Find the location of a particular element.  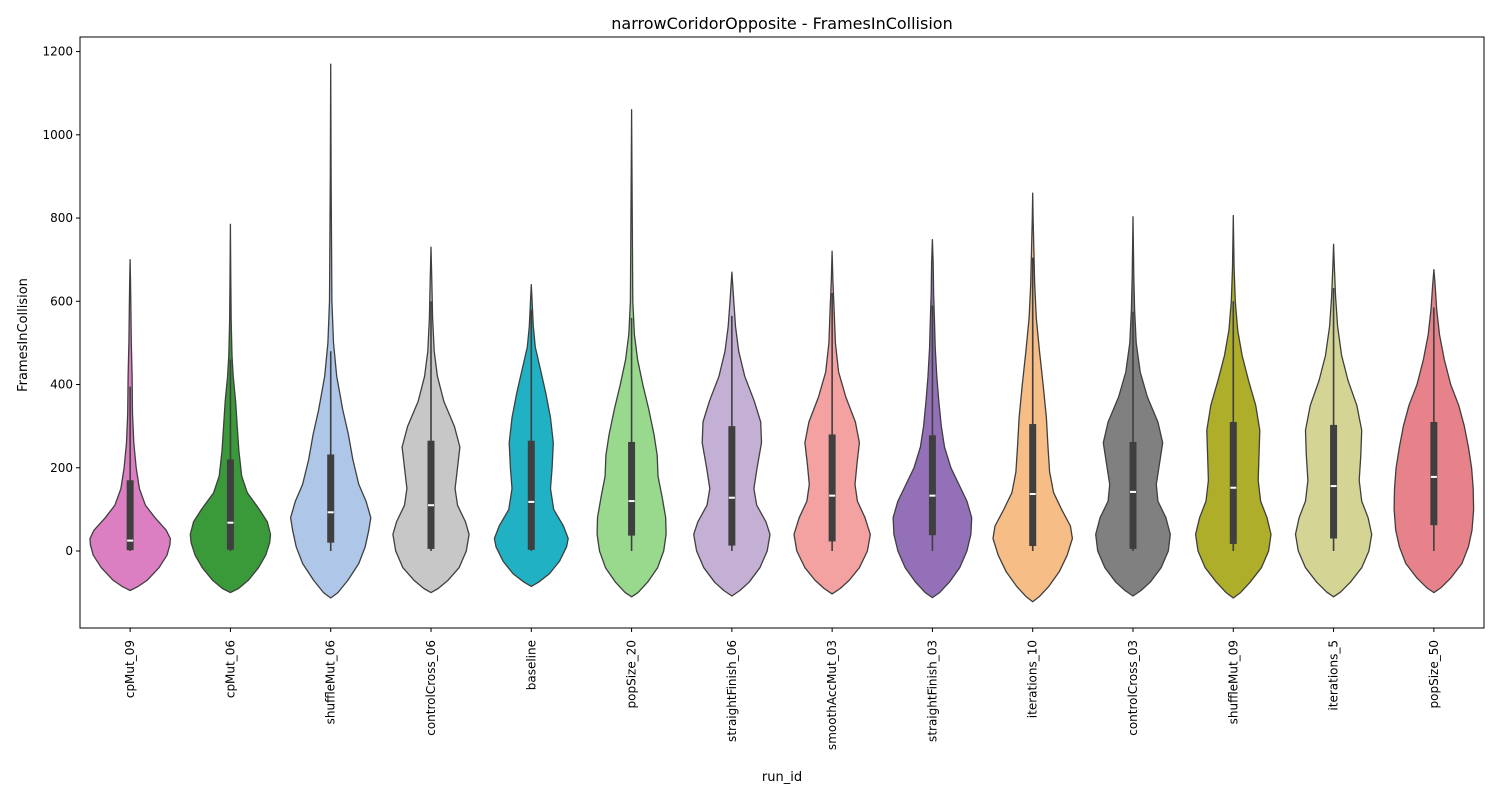

x-tick-label: cpMut_09 is located at coordinates (130, 669).